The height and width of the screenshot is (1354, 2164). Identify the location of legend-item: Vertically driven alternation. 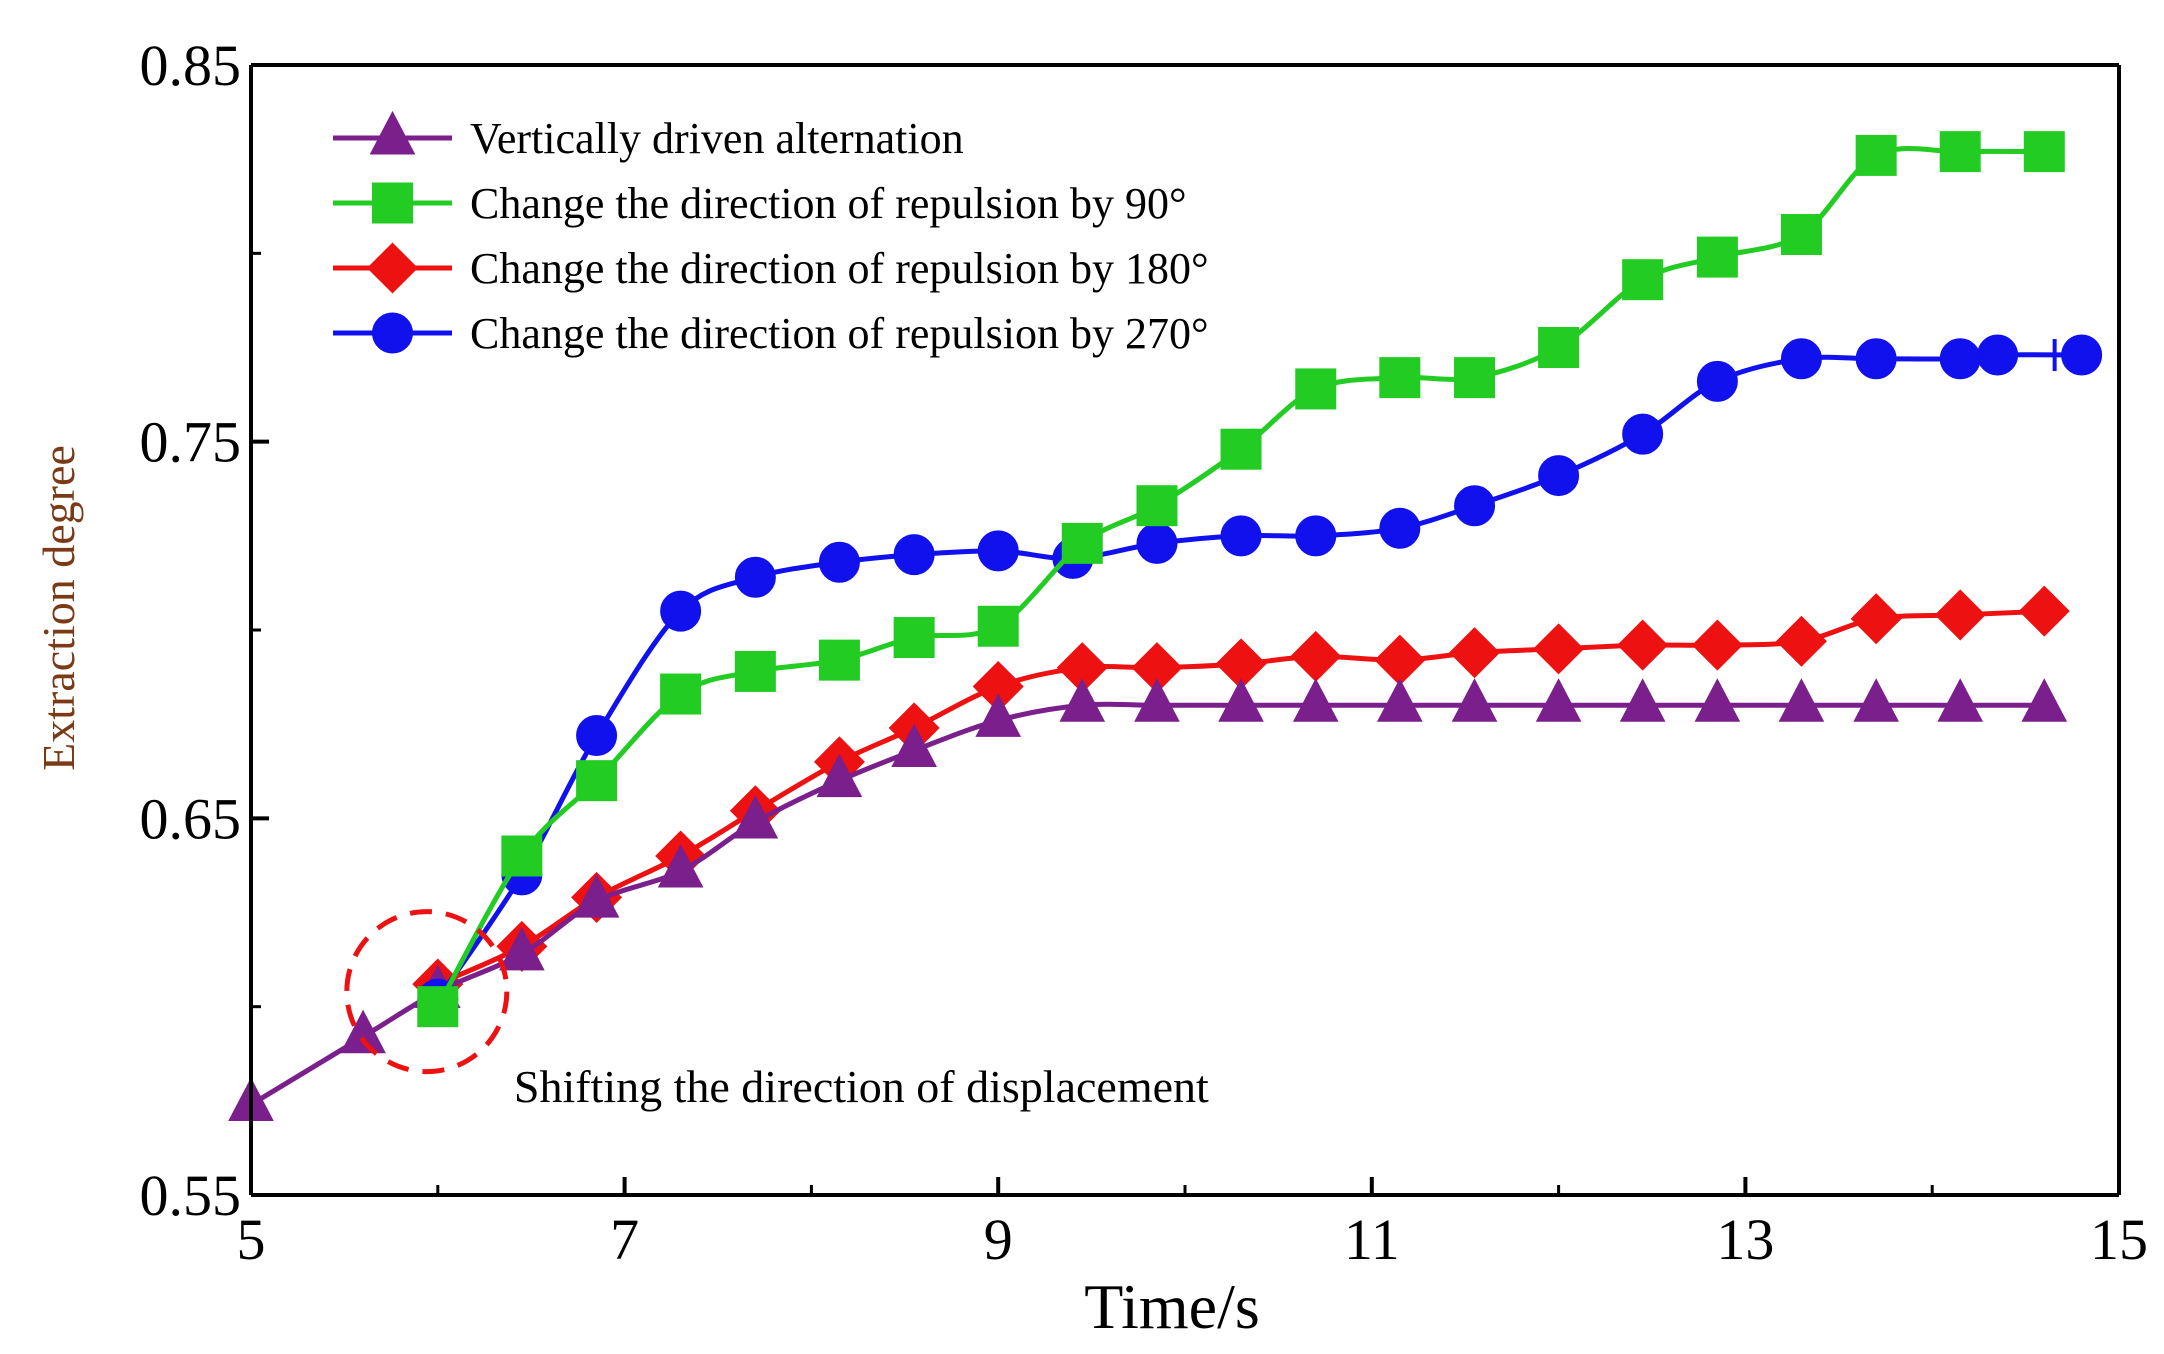
(648, 136).